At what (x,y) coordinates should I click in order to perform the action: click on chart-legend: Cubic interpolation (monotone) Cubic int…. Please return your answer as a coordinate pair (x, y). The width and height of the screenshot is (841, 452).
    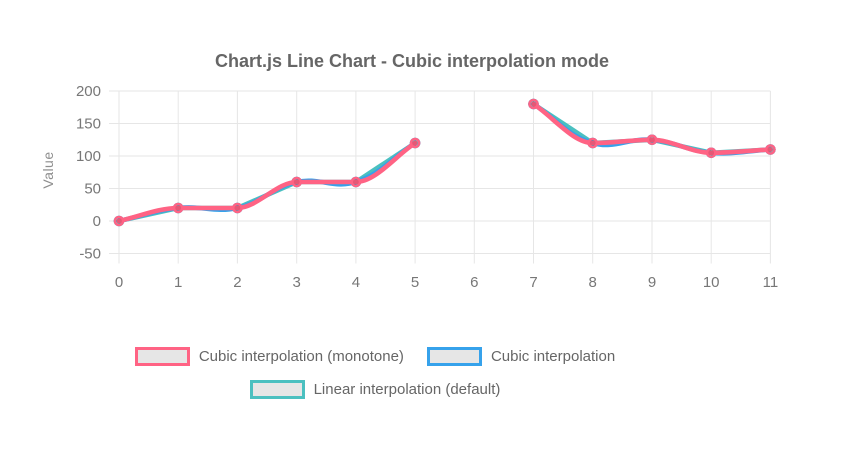
    Looking at the image, I should click on (375, 373).